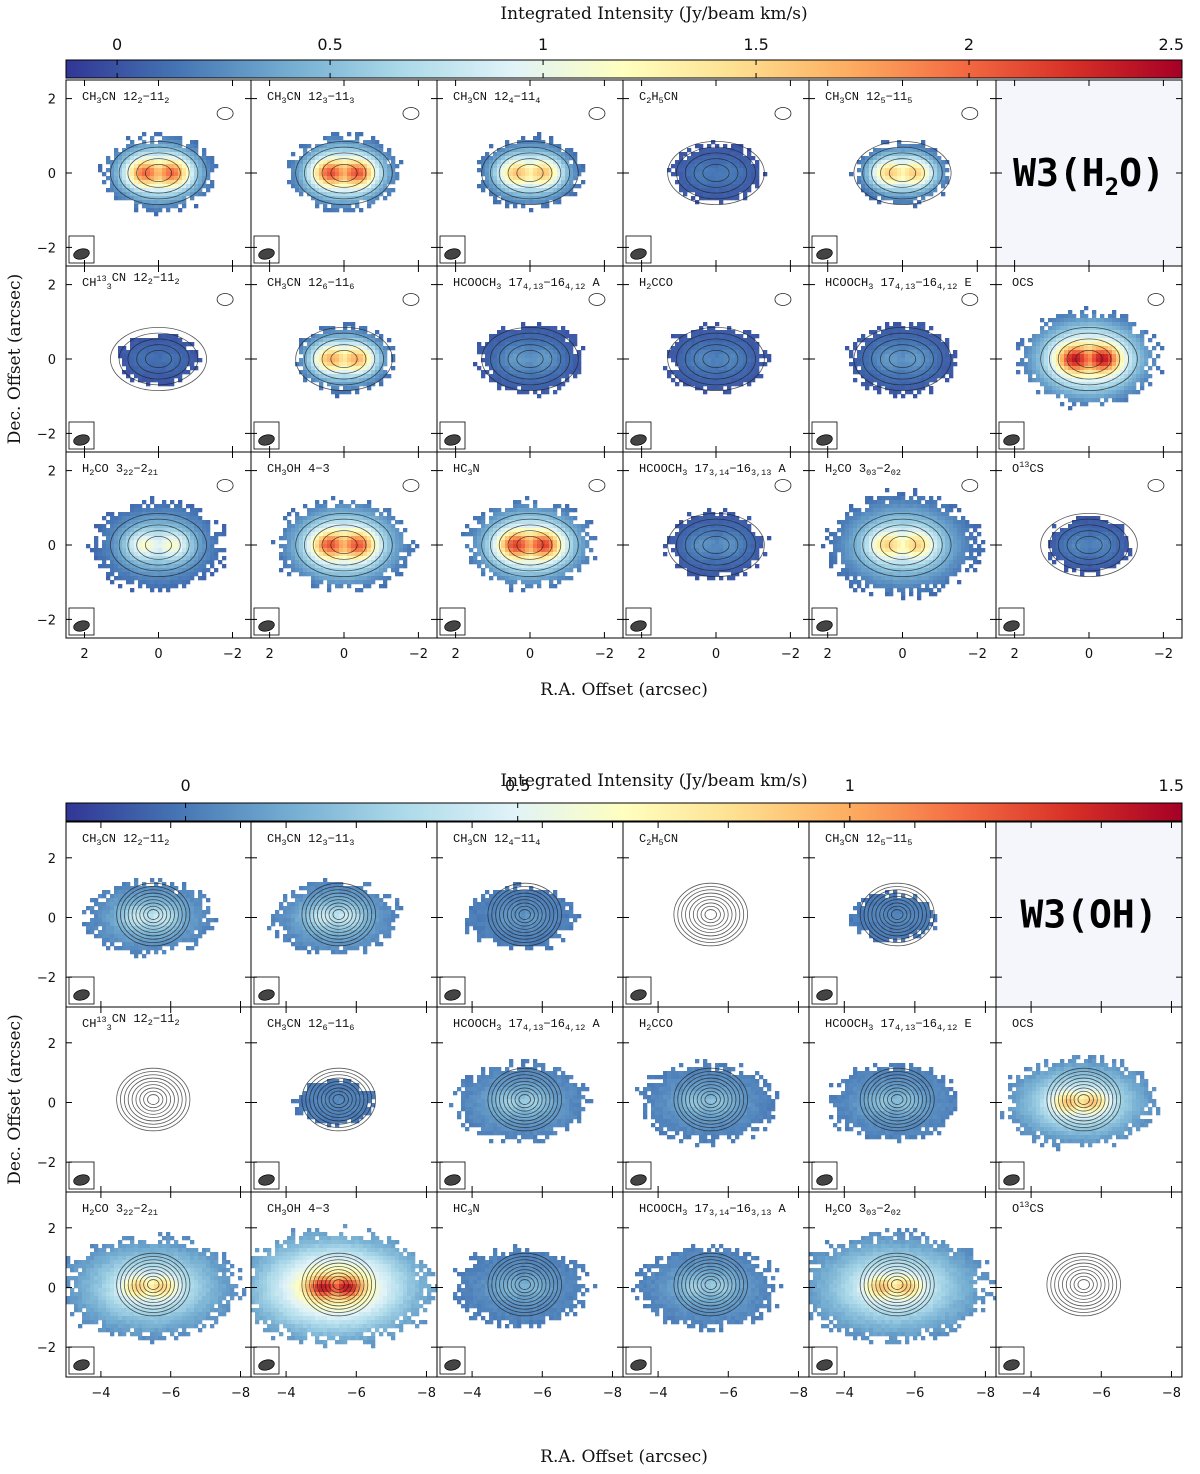 The height and width of the screenshot is (1474, 1200). What do you see at coordinates (624, 1457) in the screenshot?
I see `x-axis-label: R.A. Offset (arcsec)` at bounding box center [624, 1457].